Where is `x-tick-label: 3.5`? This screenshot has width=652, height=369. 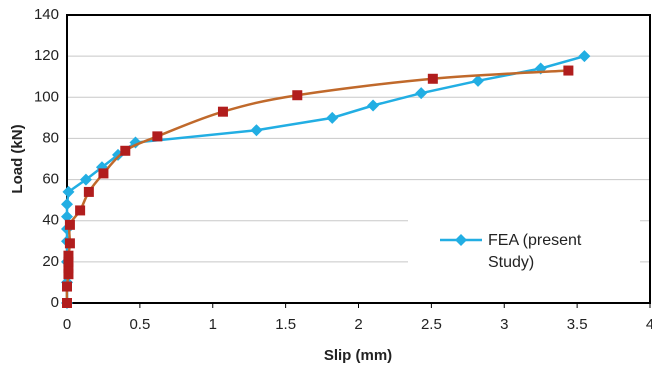
x-tick-label: 3.5 is located at coordinates (577, 324).